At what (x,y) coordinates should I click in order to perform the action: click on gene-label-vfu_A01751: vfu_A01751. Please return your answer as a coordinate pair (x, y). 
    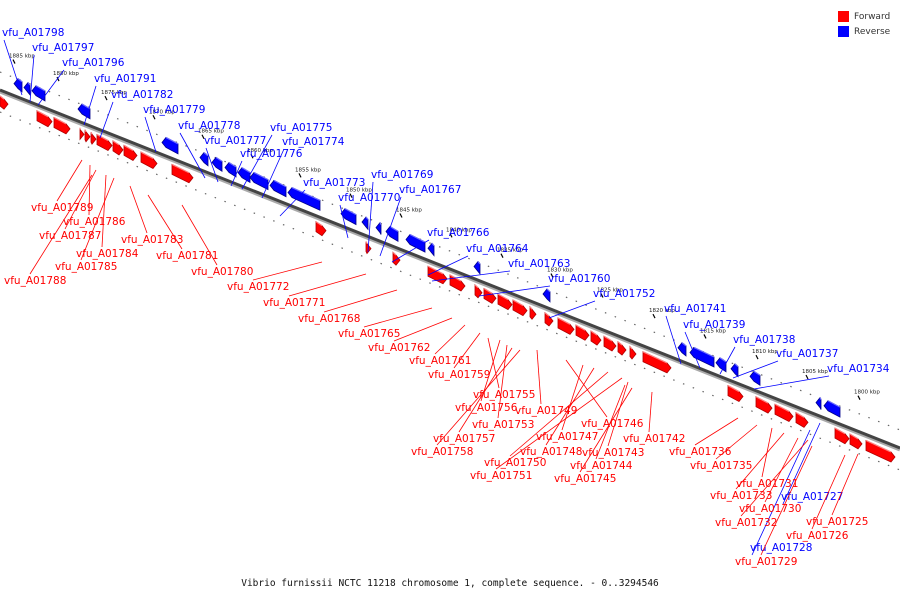
    Looking at the image, I should click on (501, 476).